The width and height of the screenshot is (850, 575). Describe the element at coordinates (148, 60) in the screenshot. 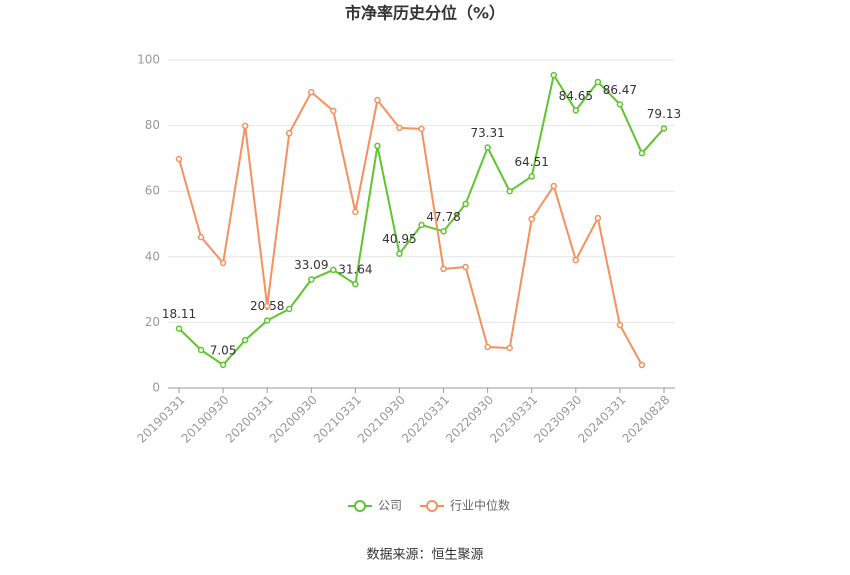

I see `y-tick-label: 100` at that location.